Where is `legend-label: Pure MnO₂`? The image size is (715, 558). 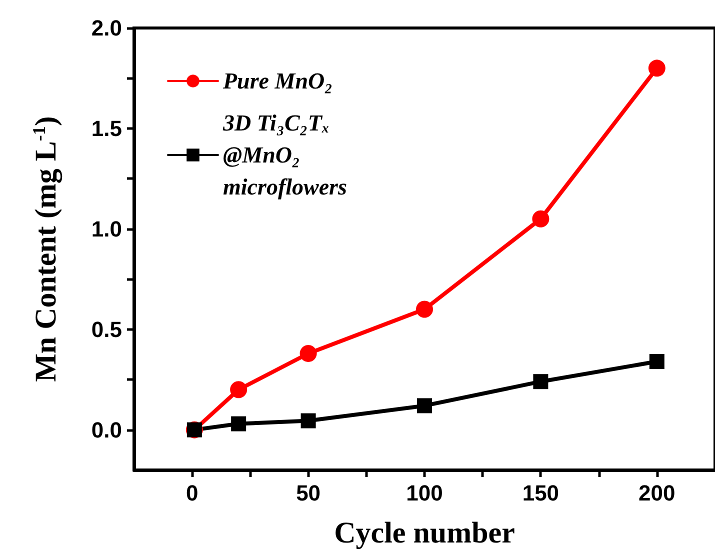
legend-label: Pure MnO₂ is located at coordinates (277, 81).